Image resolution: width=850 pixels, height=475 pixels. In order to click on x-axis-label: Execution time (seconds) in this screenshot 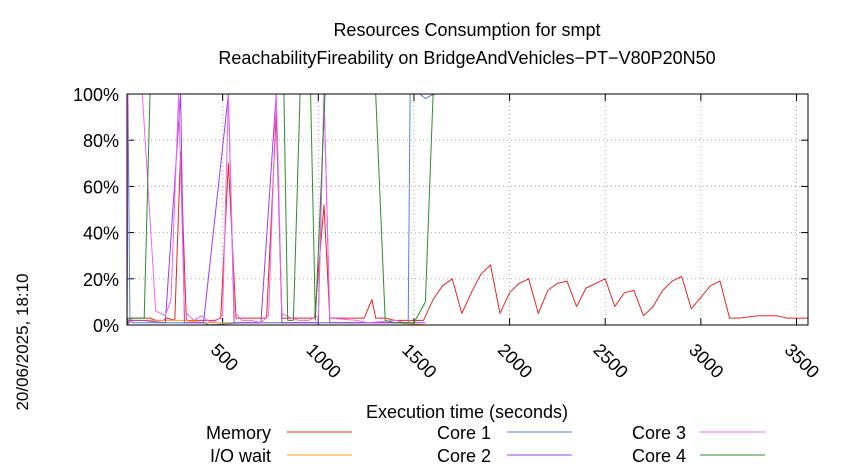, I will do `click(467, 412)`.